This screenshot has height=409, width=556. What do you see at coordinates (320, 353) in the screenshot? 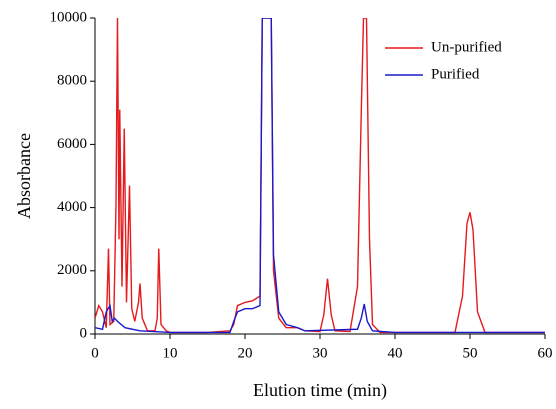
I see `x-tick-label: 30` at bounding box center [320, 353].